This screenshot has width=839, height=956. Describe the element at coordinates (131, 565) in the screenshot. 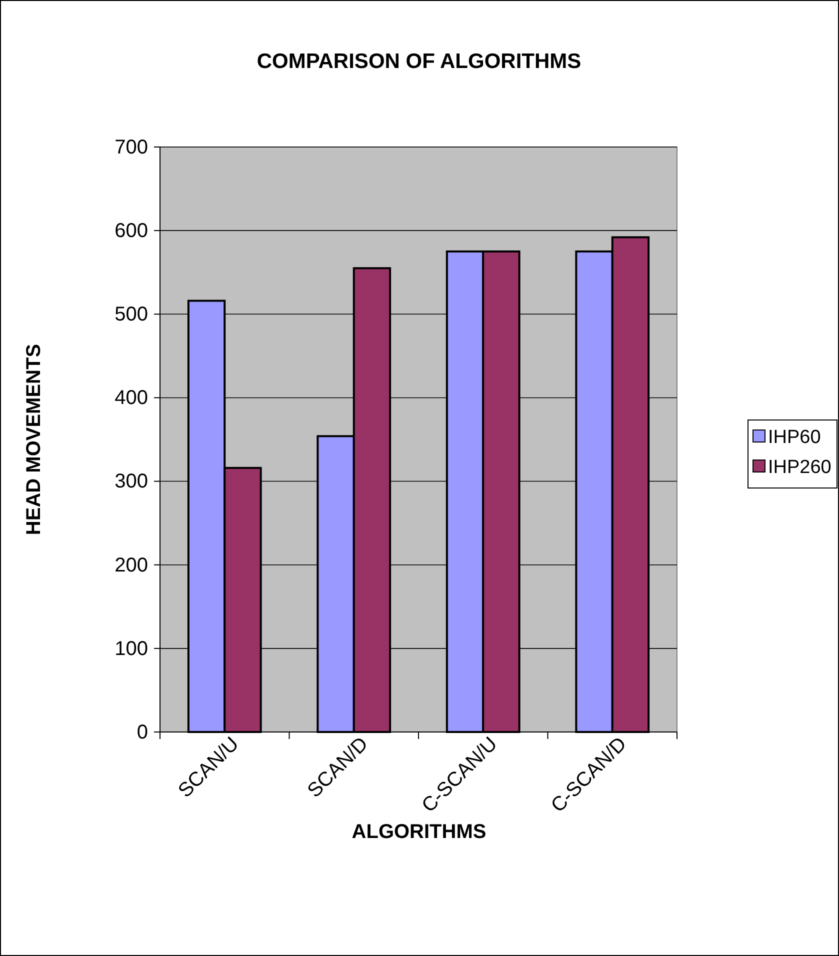

I see `y-tick-label: 200` at that location.